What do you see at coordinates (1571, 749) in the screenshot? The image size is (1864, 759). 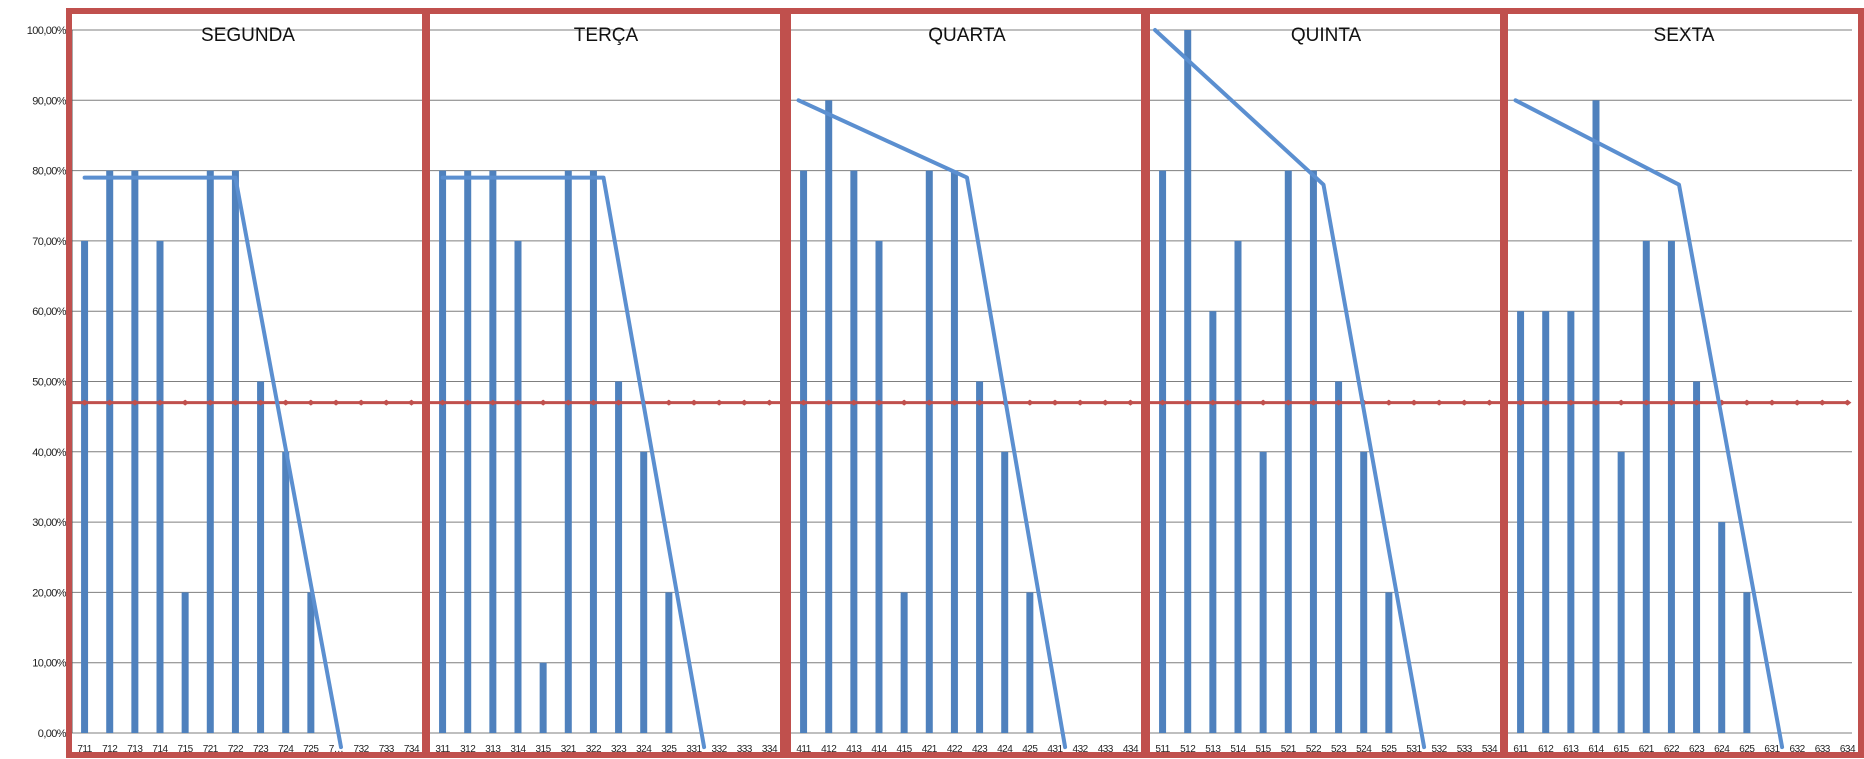 I see `x-tick-label: 613` at bounding box center [1571, 749].